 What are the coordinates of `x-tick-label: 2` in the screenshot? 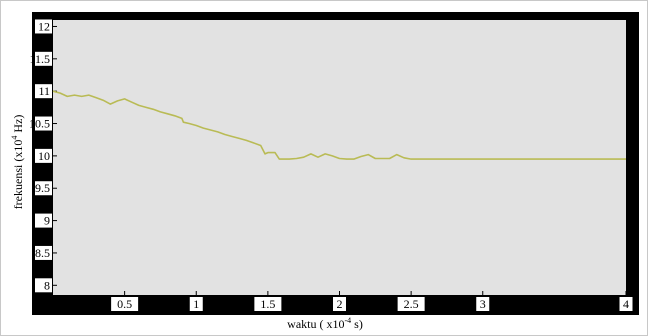 It's located at (340, 304).